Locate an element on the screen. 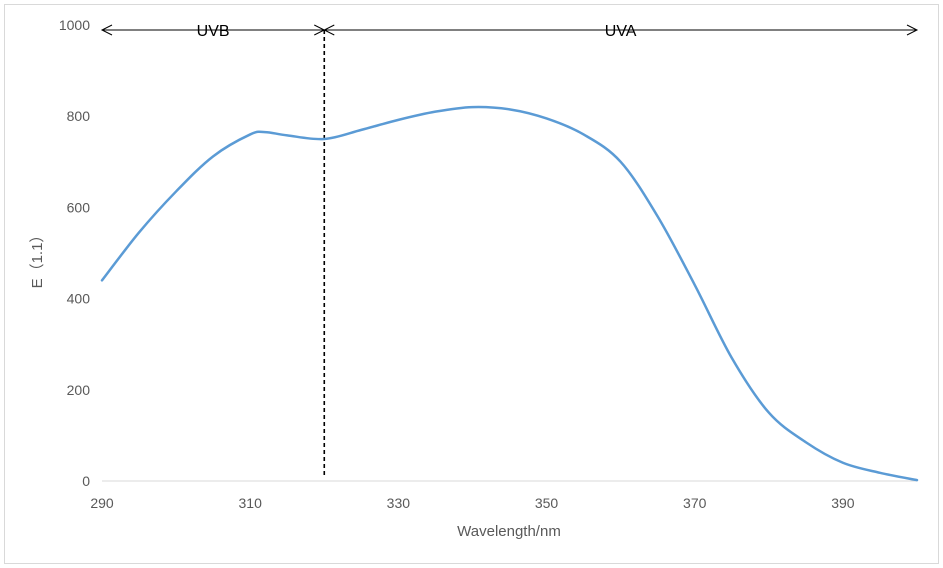  y-tick-label: 800 is located at coordinates (79, 116).